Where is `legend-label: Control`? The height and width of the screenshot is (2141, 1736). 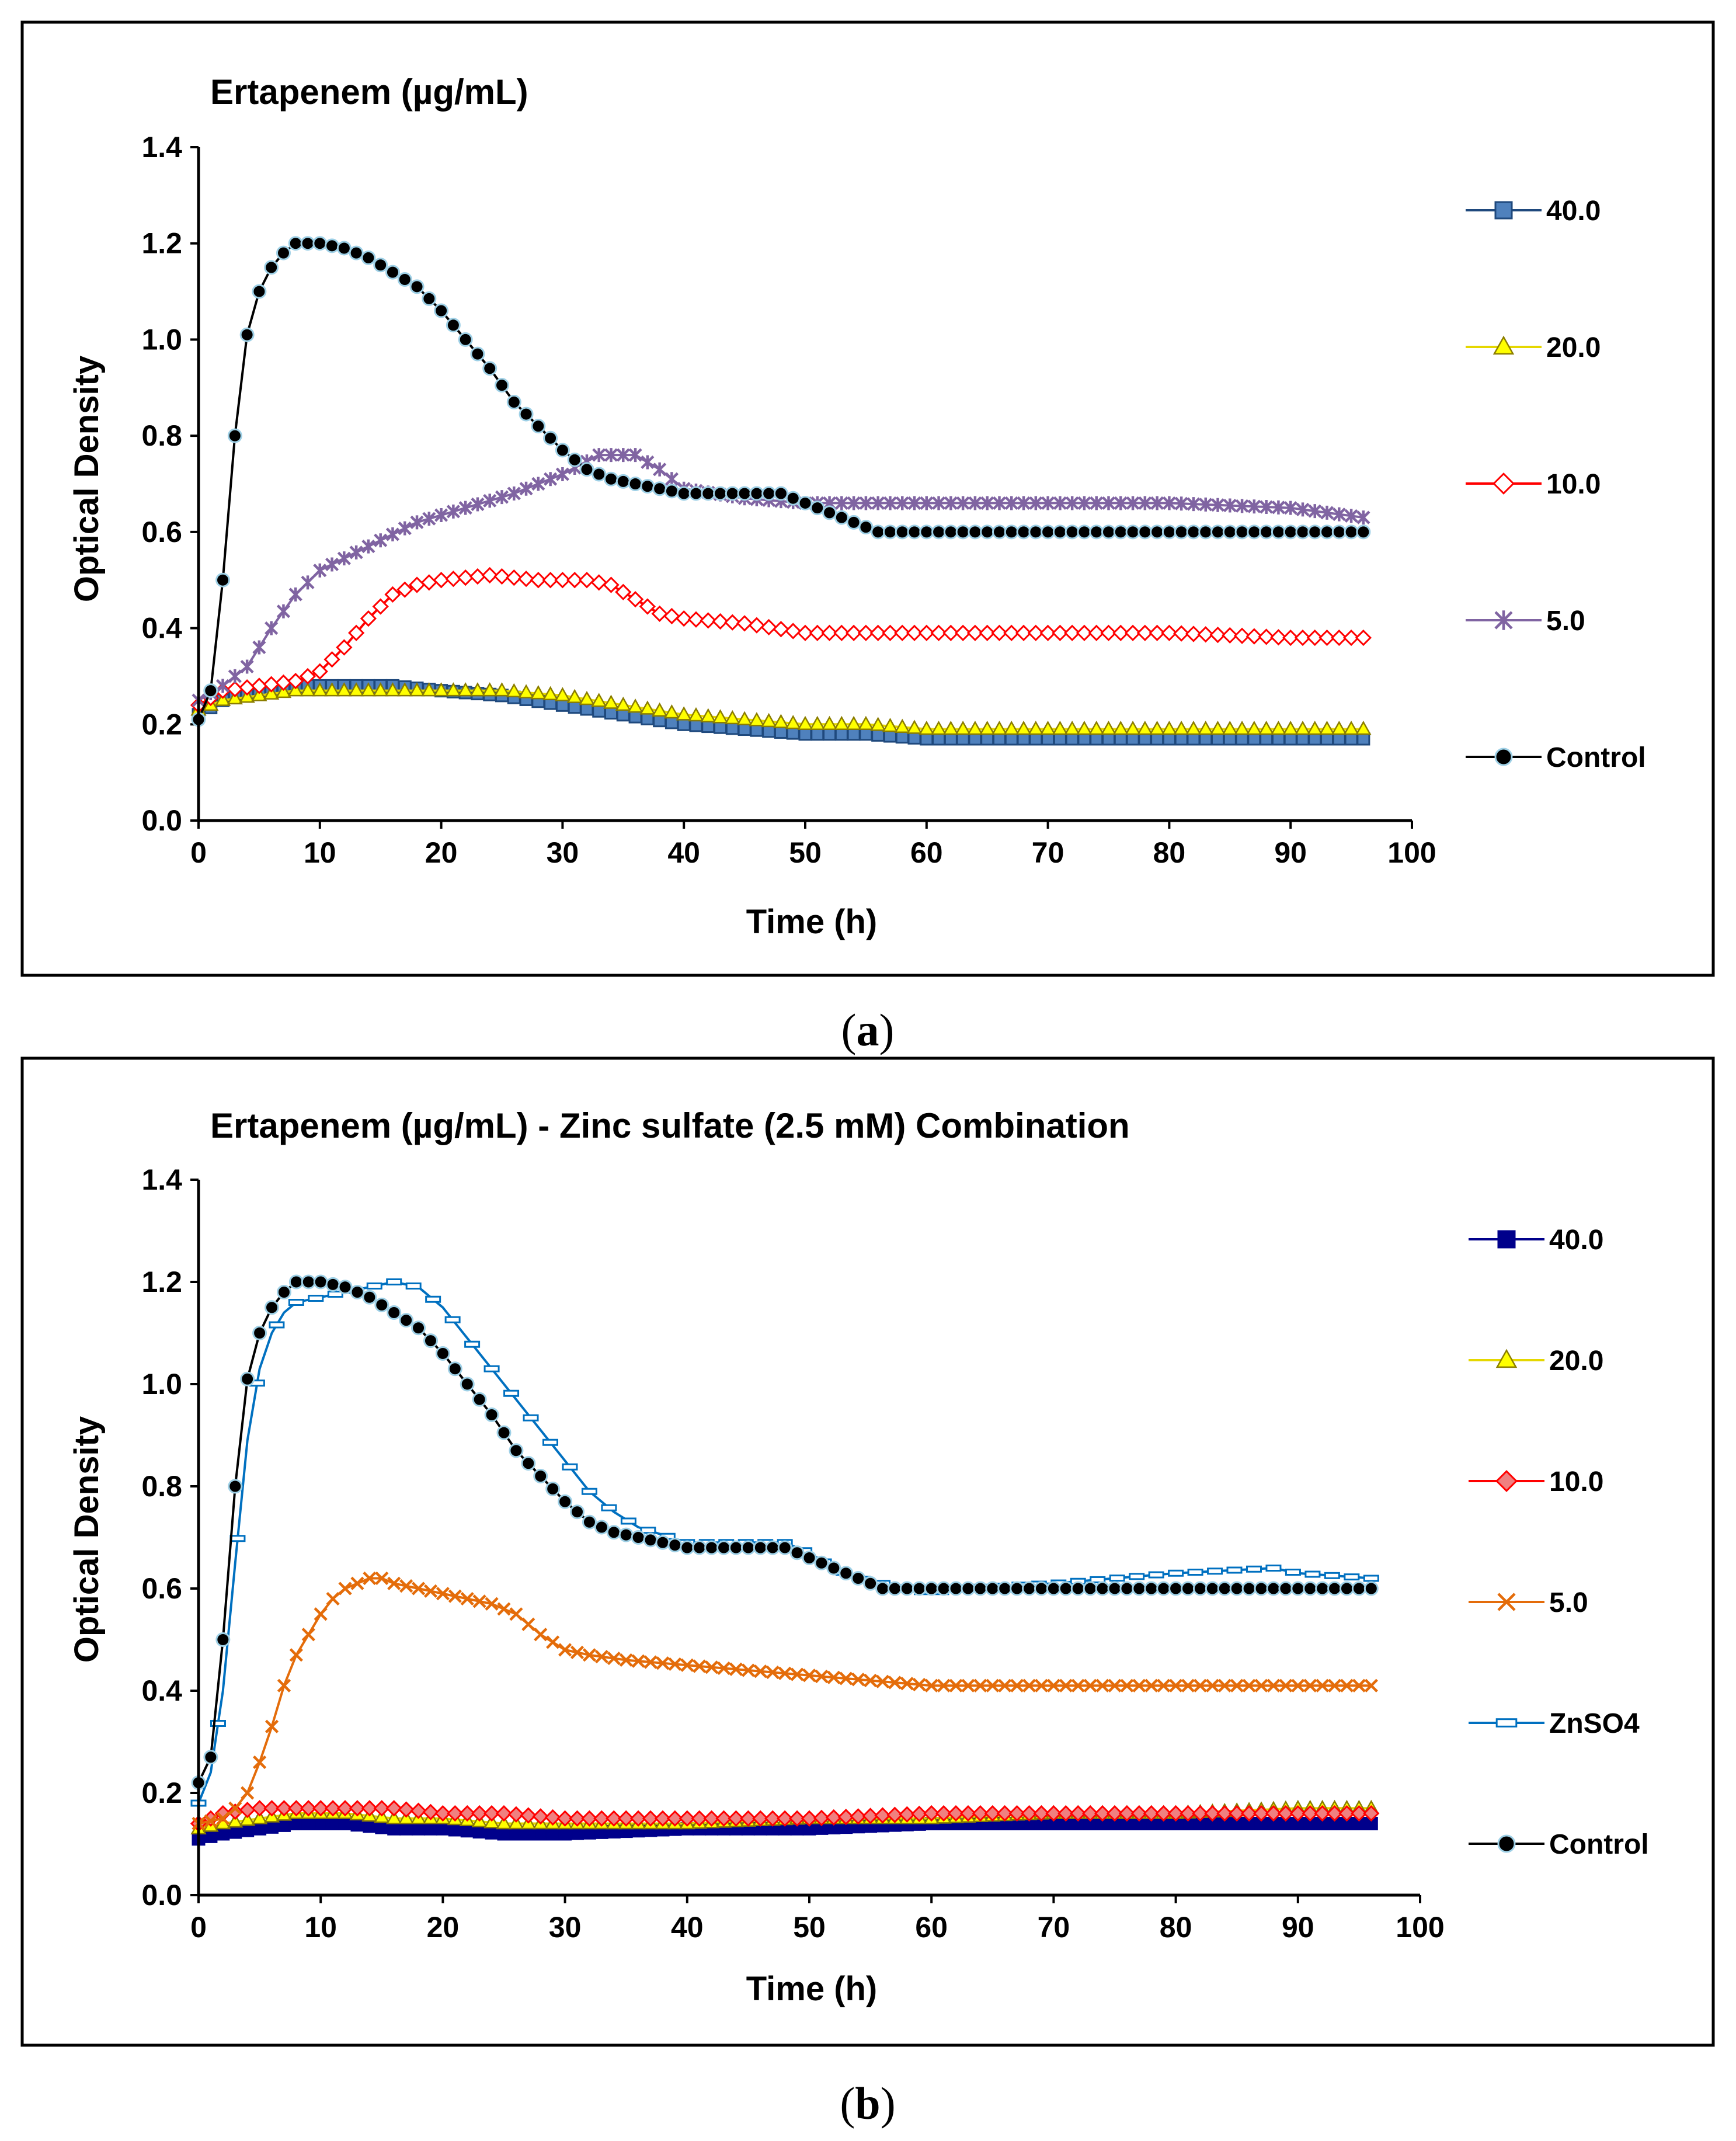 legend-label: Control is located at coordinates (1596, 757).